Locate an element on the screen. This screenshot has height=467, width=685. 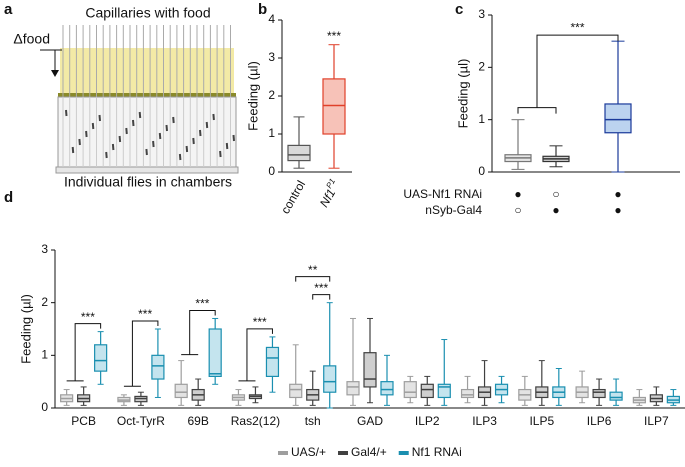
category-name: control is located at coordinates (293, 197).